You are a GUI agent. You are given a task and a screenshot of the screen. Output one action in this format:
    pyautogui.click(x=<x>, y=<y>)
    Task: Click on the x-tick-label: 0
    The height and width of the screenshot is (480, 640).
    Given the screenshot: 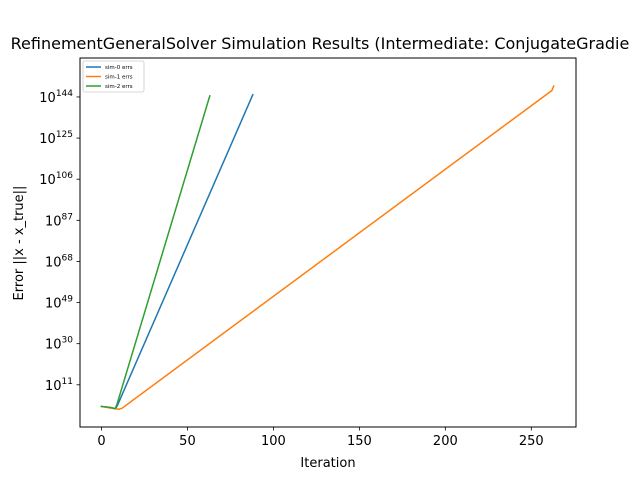 What is the action you would take?
    pyautogui.click(x=101, y=441)
    